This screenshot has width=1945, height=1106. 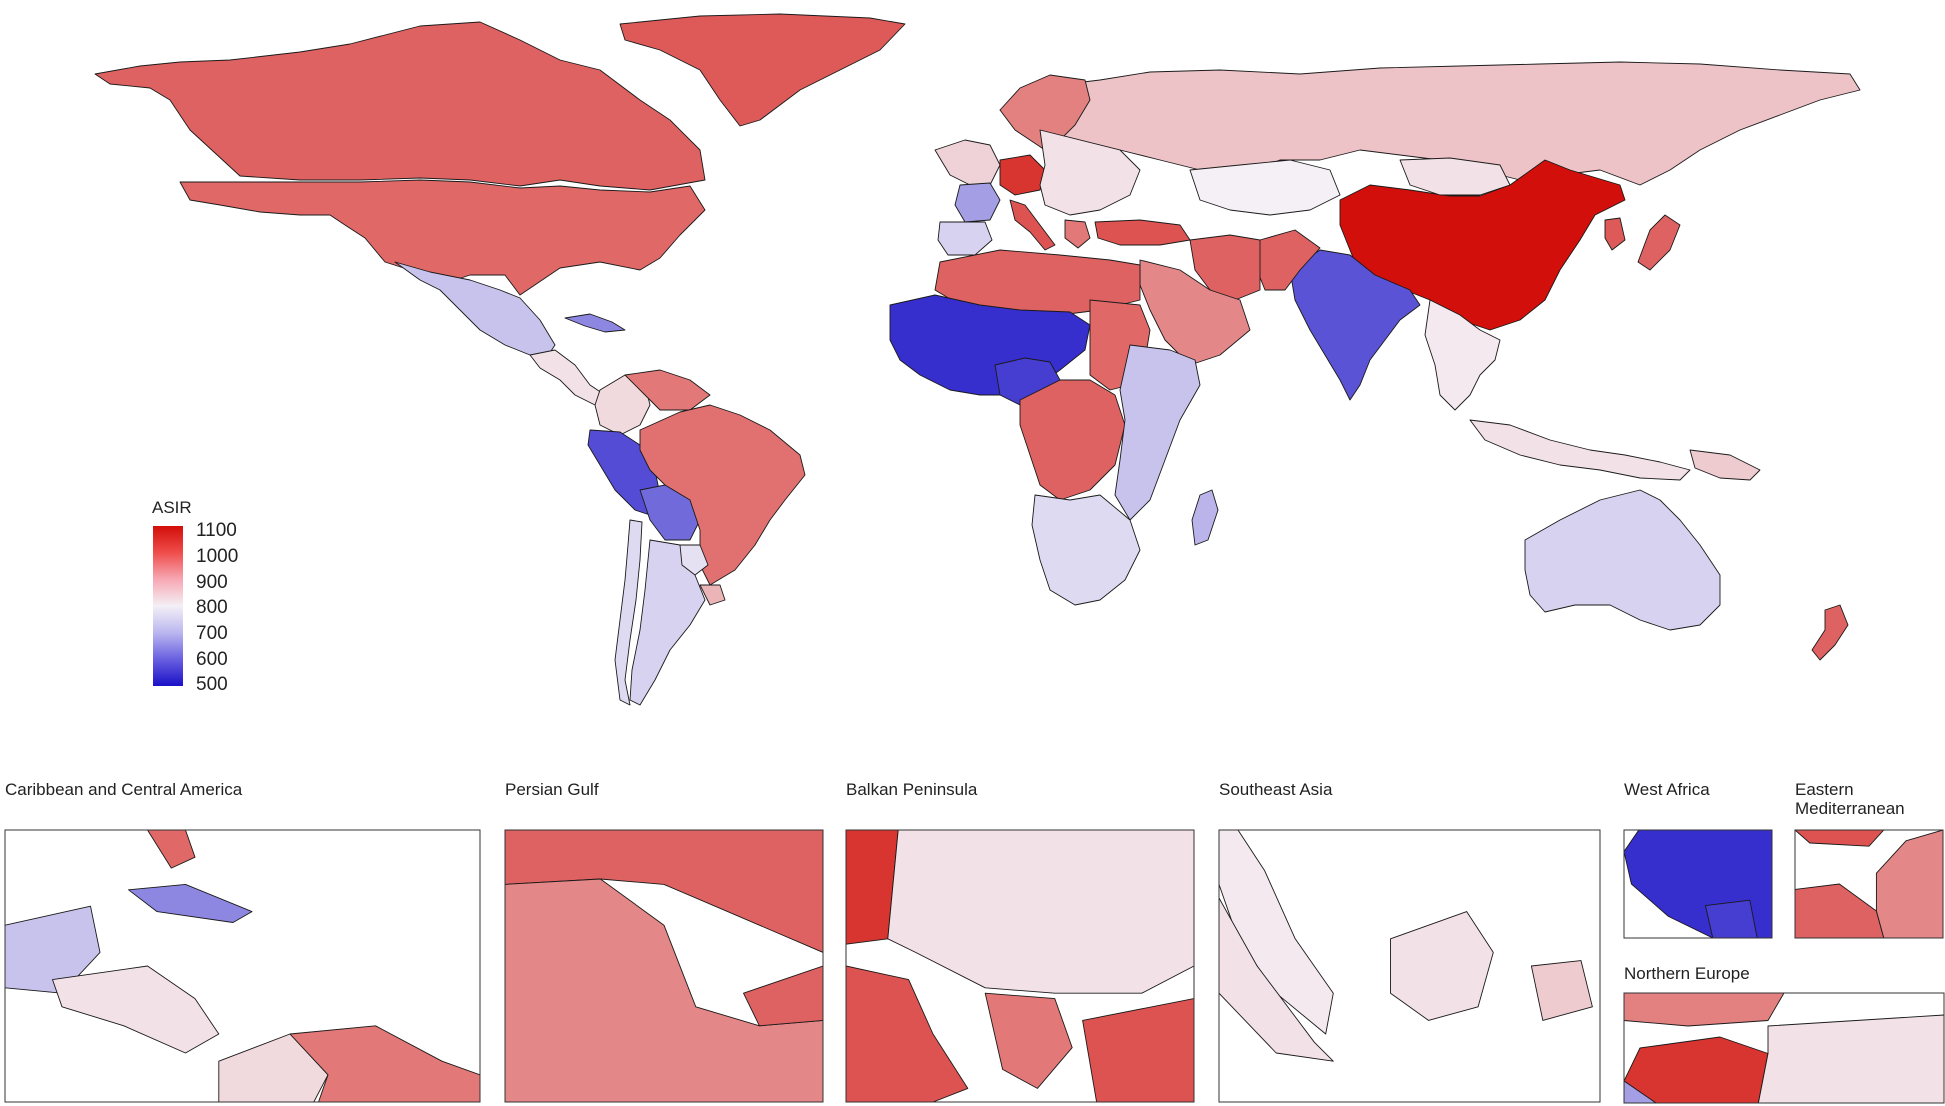 I want to click on region-central-america, so click(x=567, y=377).